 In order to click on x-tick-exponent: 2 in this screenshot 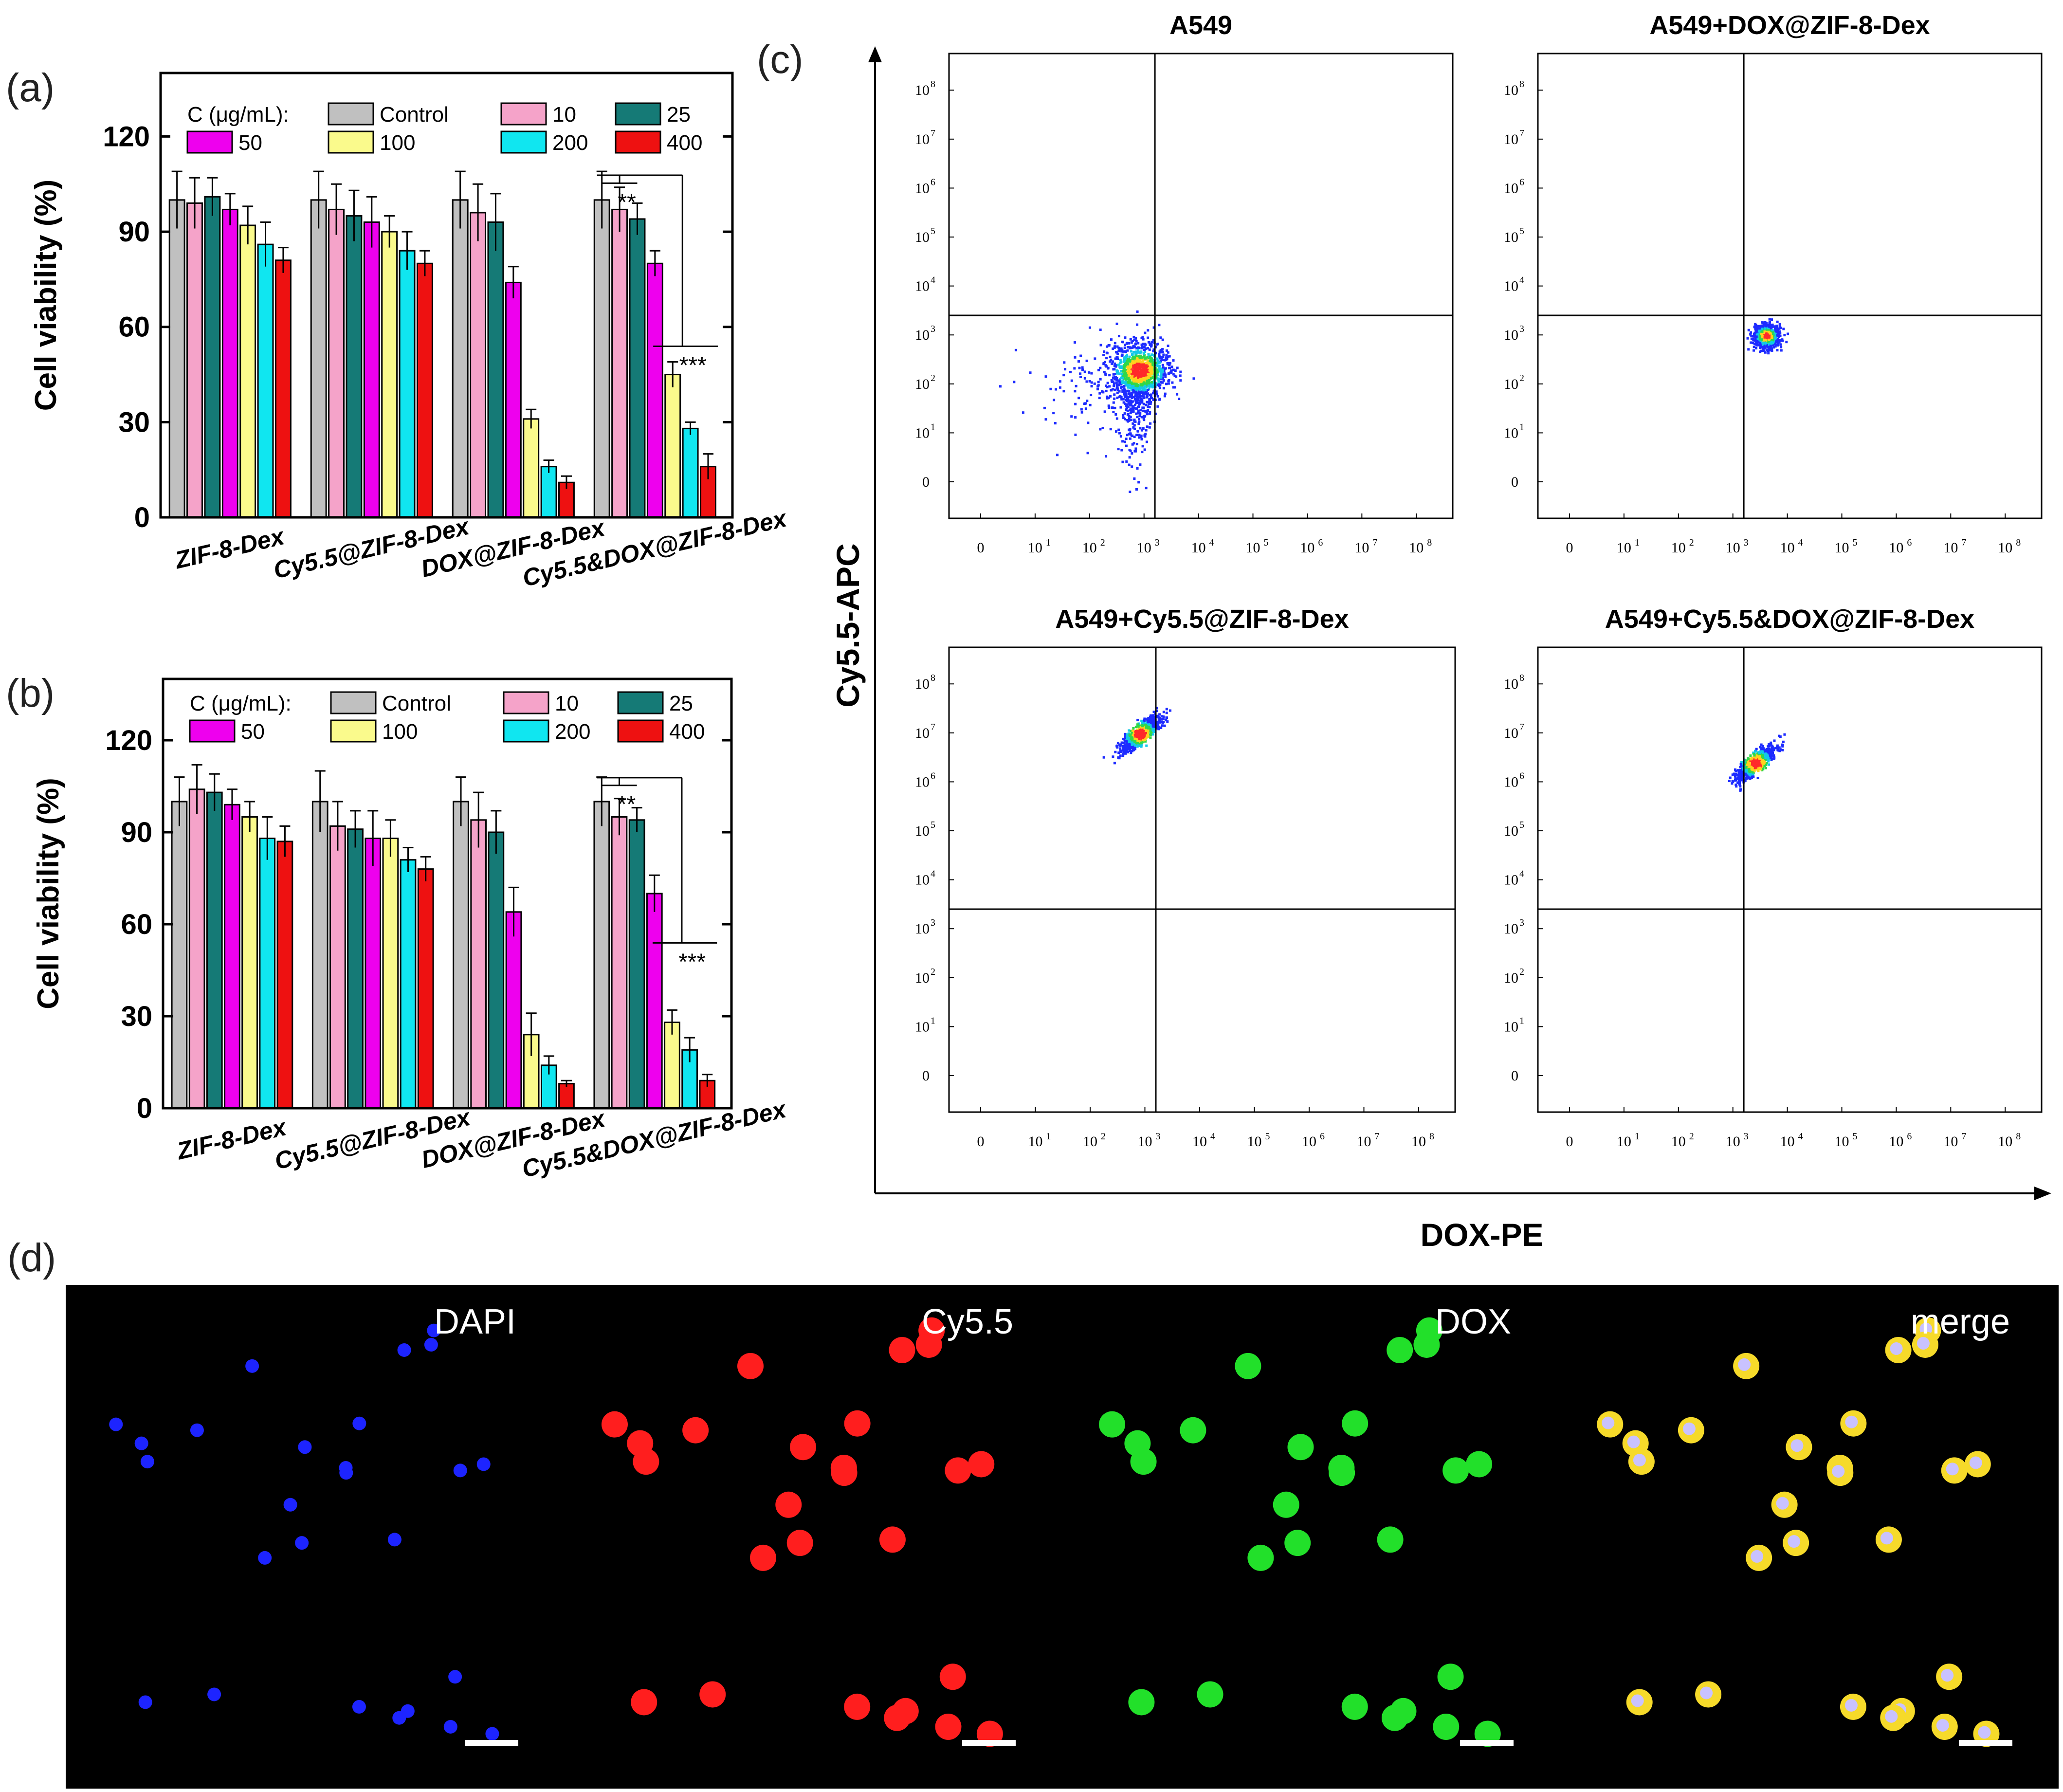, I will do `click(1691, 542)`.